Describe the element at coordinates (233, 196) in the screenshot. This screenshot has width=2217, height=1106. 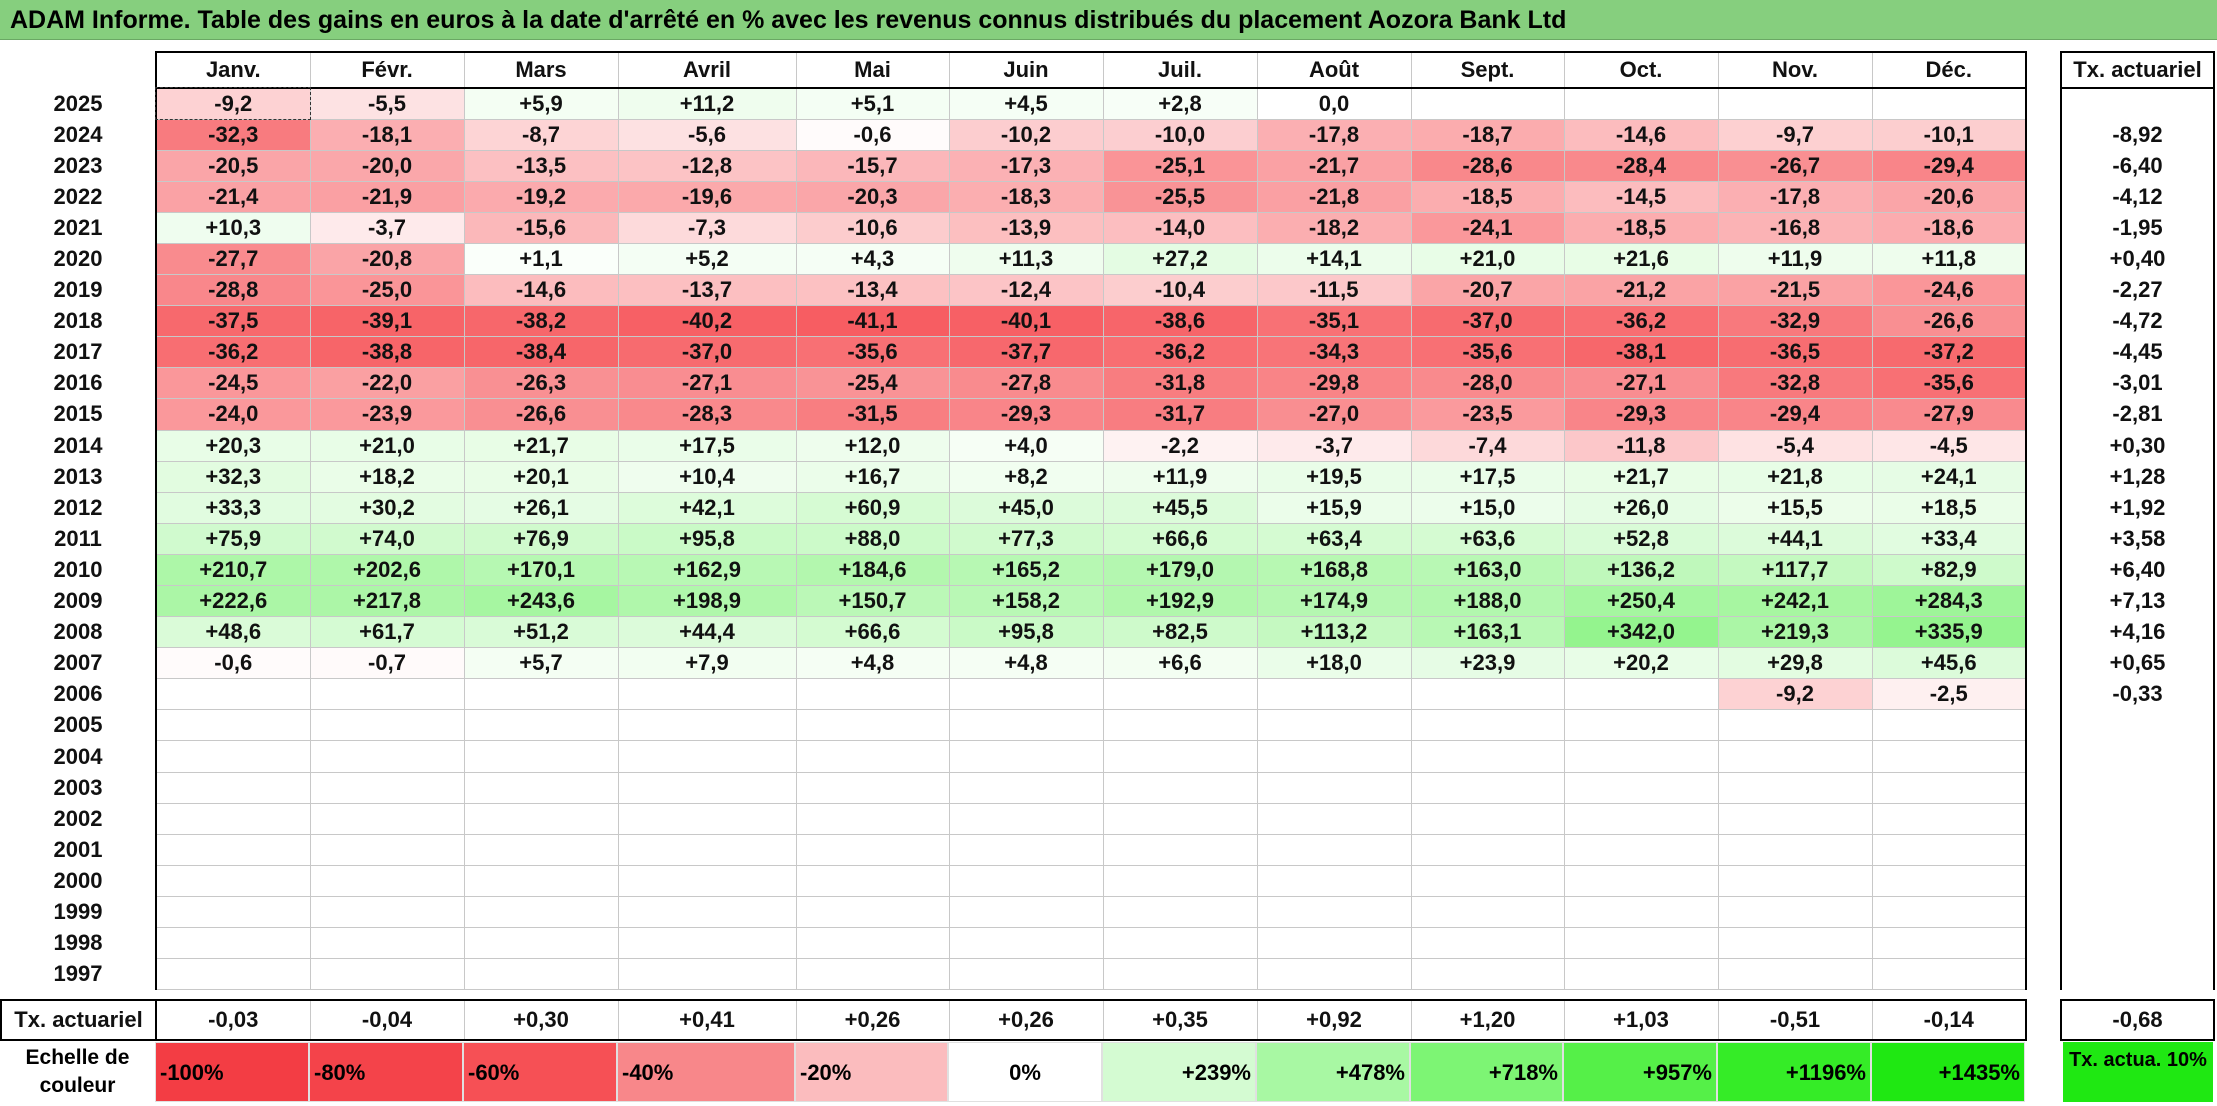
I see `gain-cell: -21,4` at that location.